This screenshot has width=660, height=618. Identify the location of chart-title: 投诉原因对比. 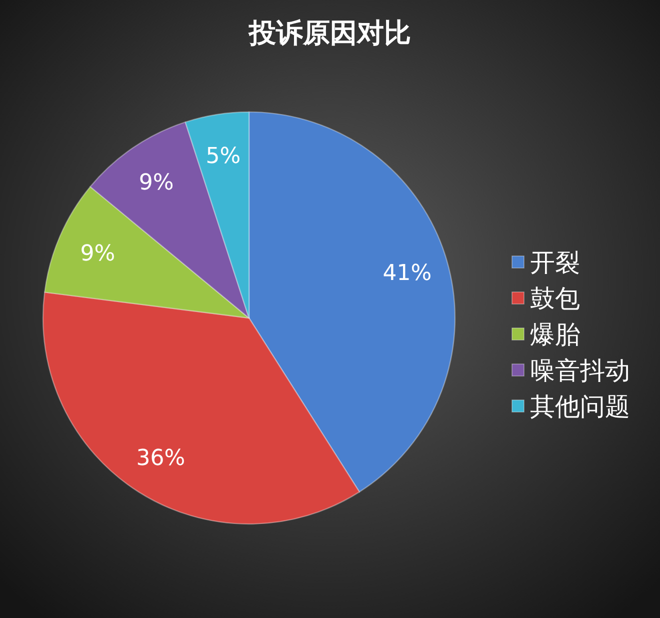
(329, 33).